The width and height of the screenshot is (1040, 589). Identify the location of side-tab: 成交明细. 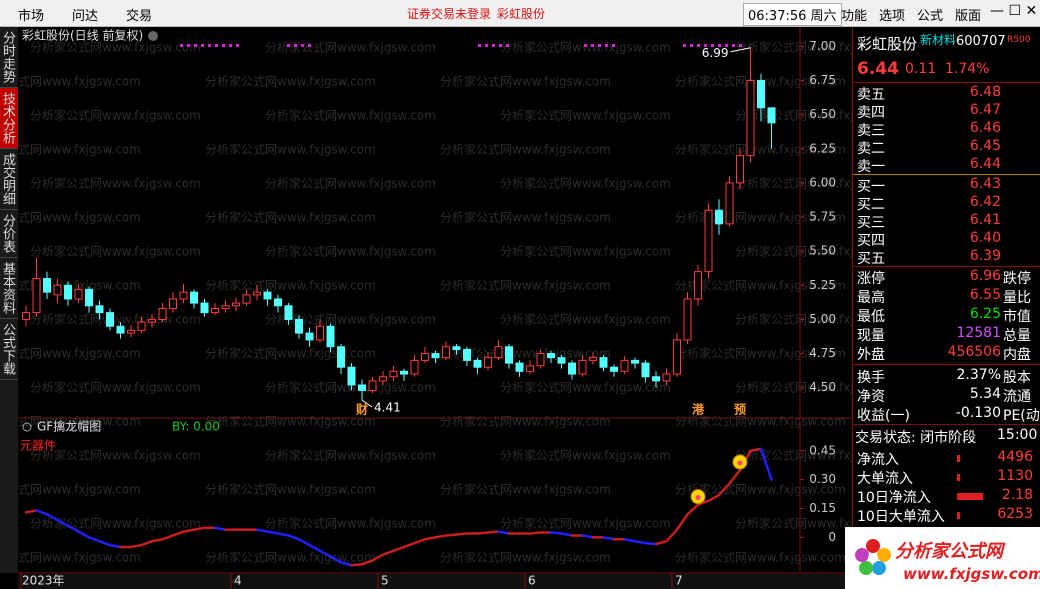
(9, 179).